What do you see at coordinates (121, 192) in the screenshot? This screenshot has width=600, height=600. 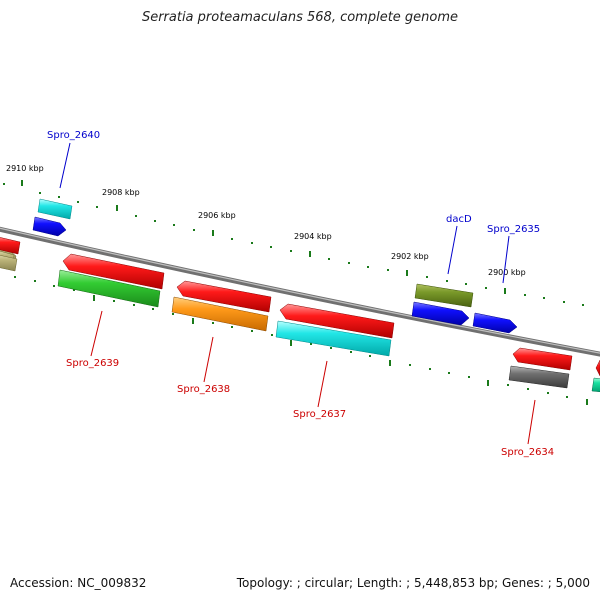 I see `tick-label: 2908 kbp` at bounding box center [121, 192].